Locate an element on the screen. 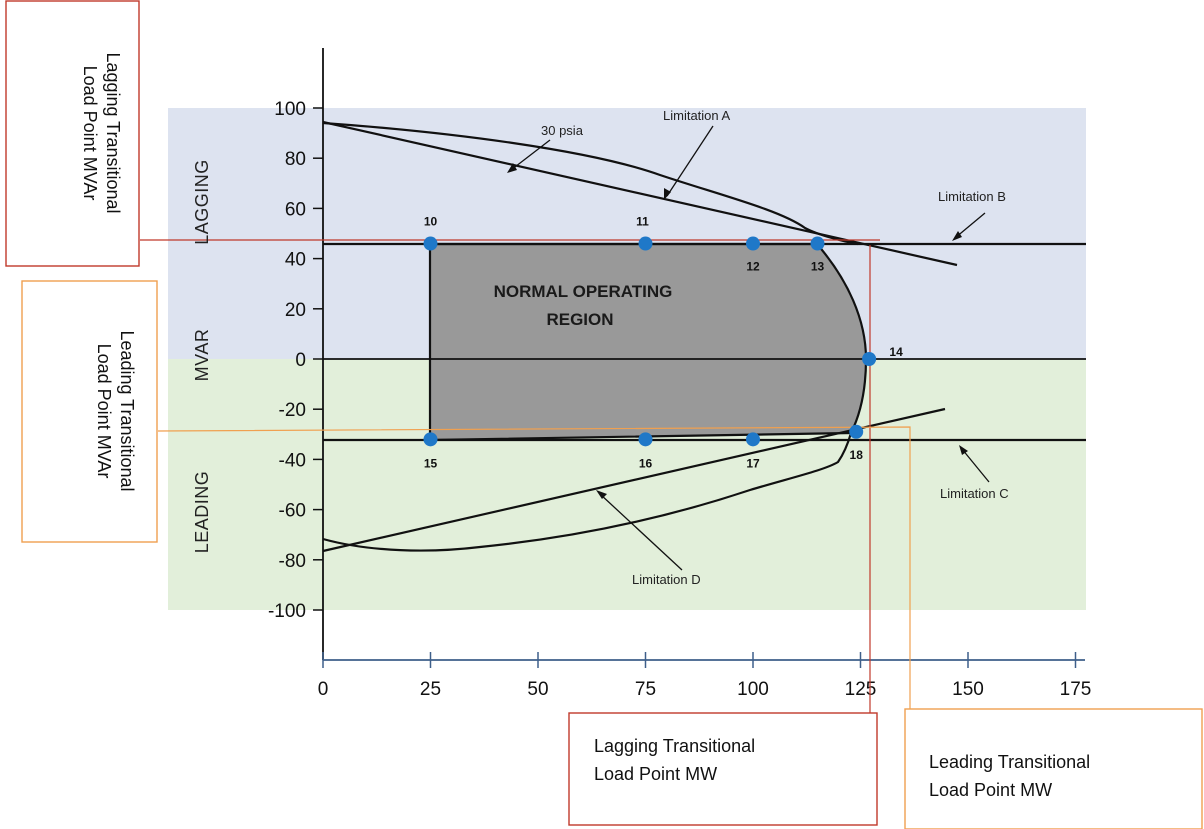 This screenshot has width=1204, height=829. leading-mvar-box-line2: Load Point MVAr is located at coordinates (104, 411).